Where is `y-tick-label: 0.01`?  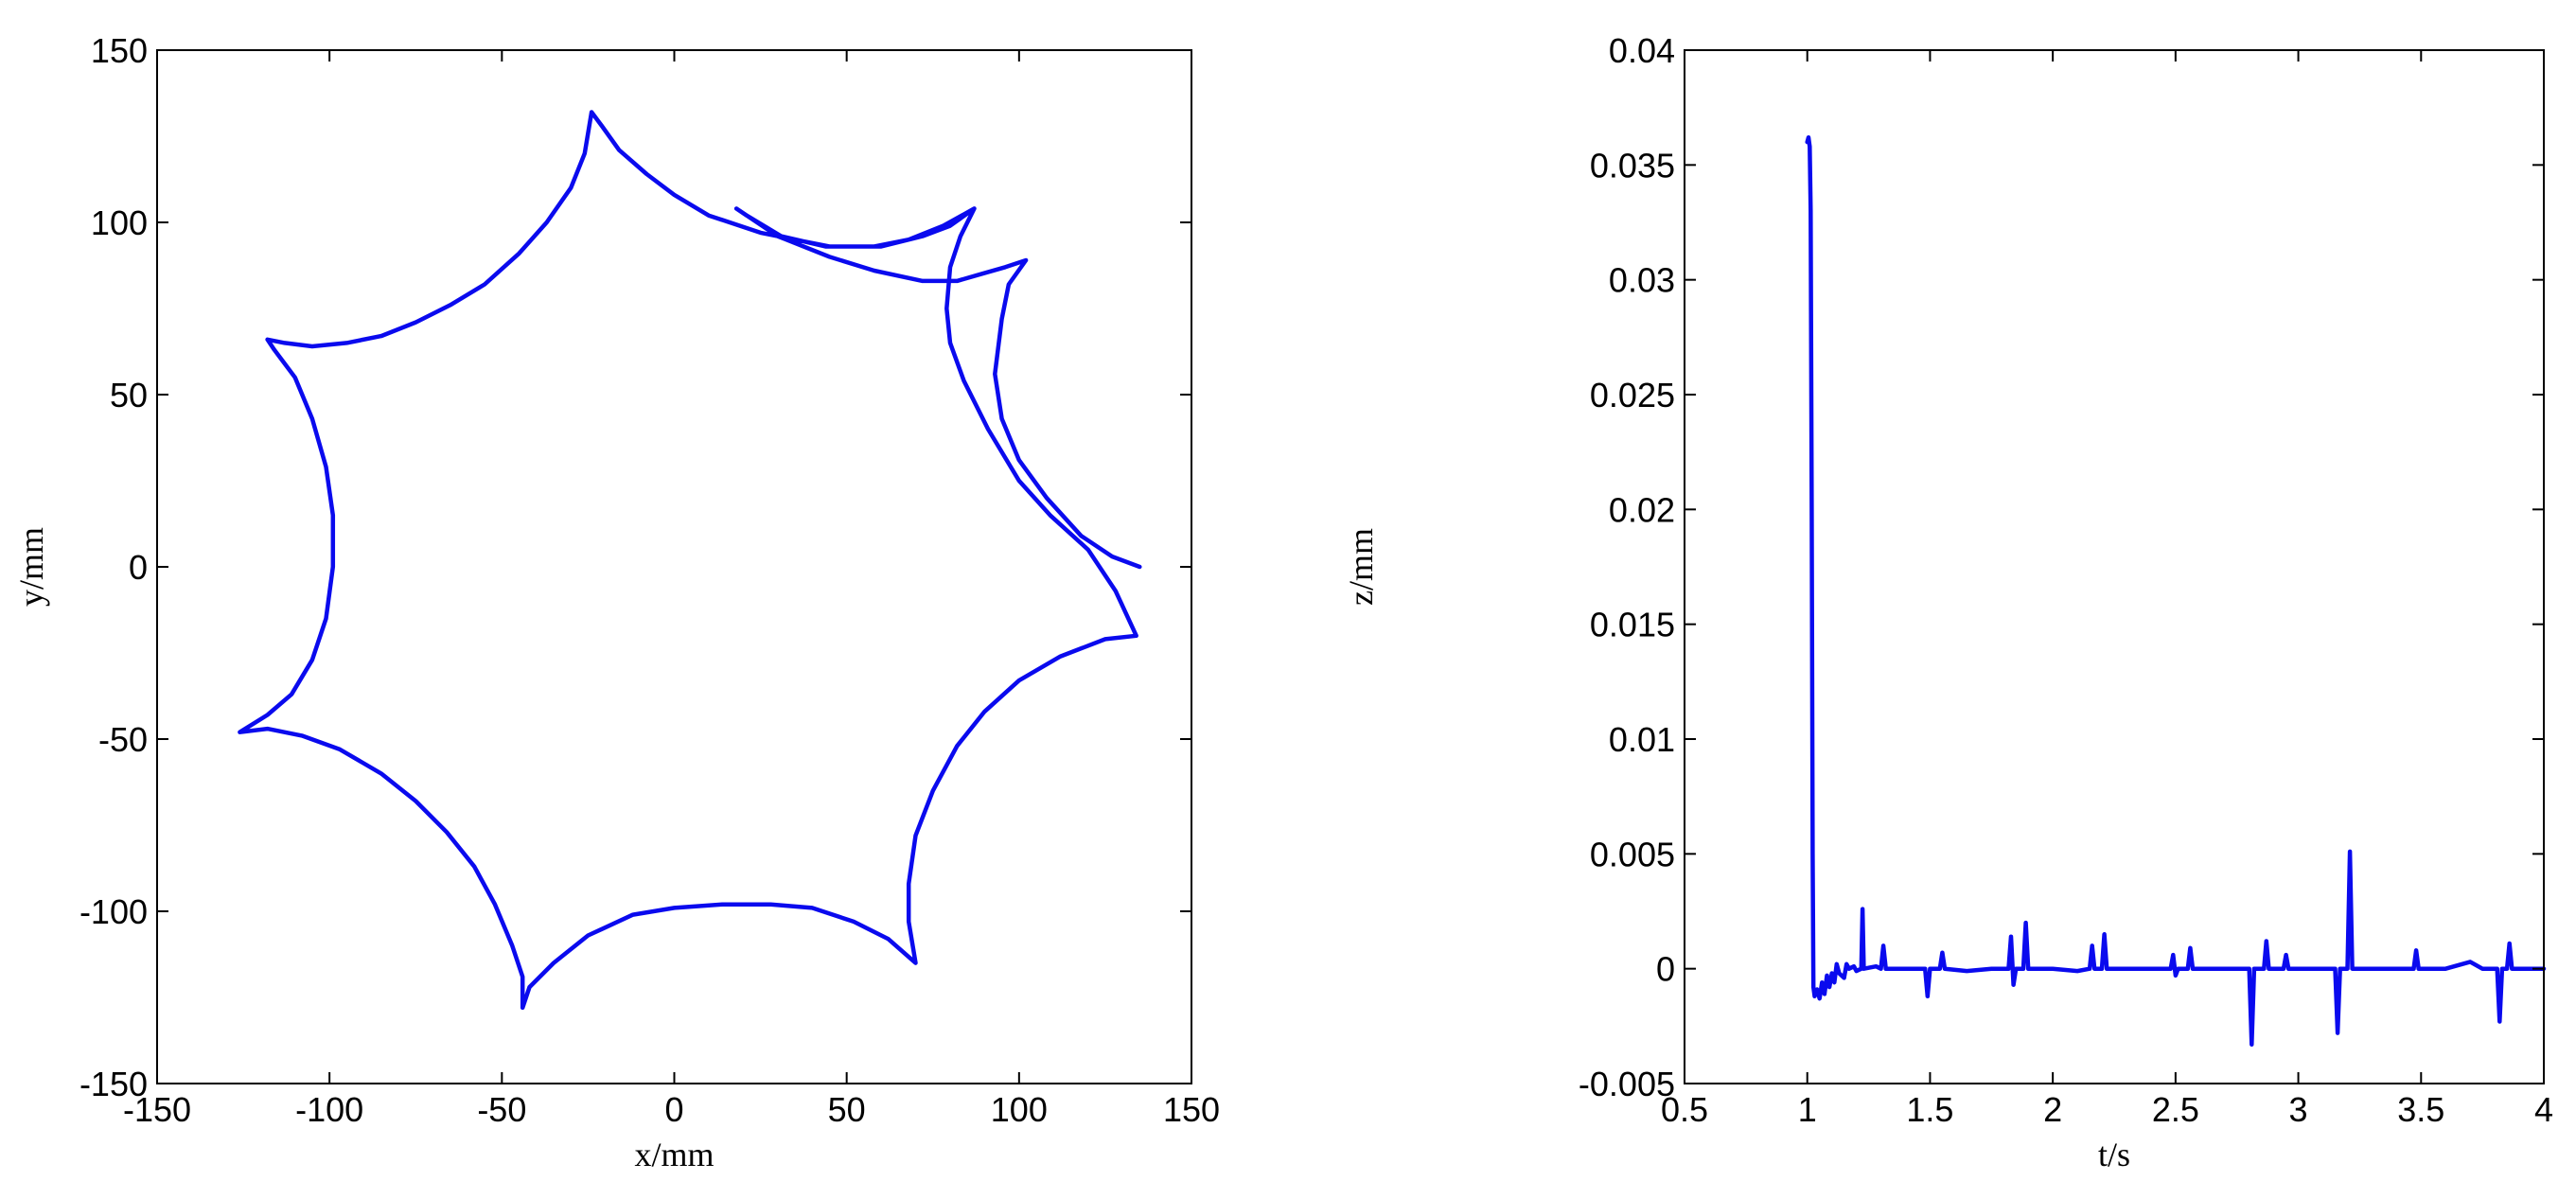
y-tick-label: 0.01 is located at coordinates (1642, 739).